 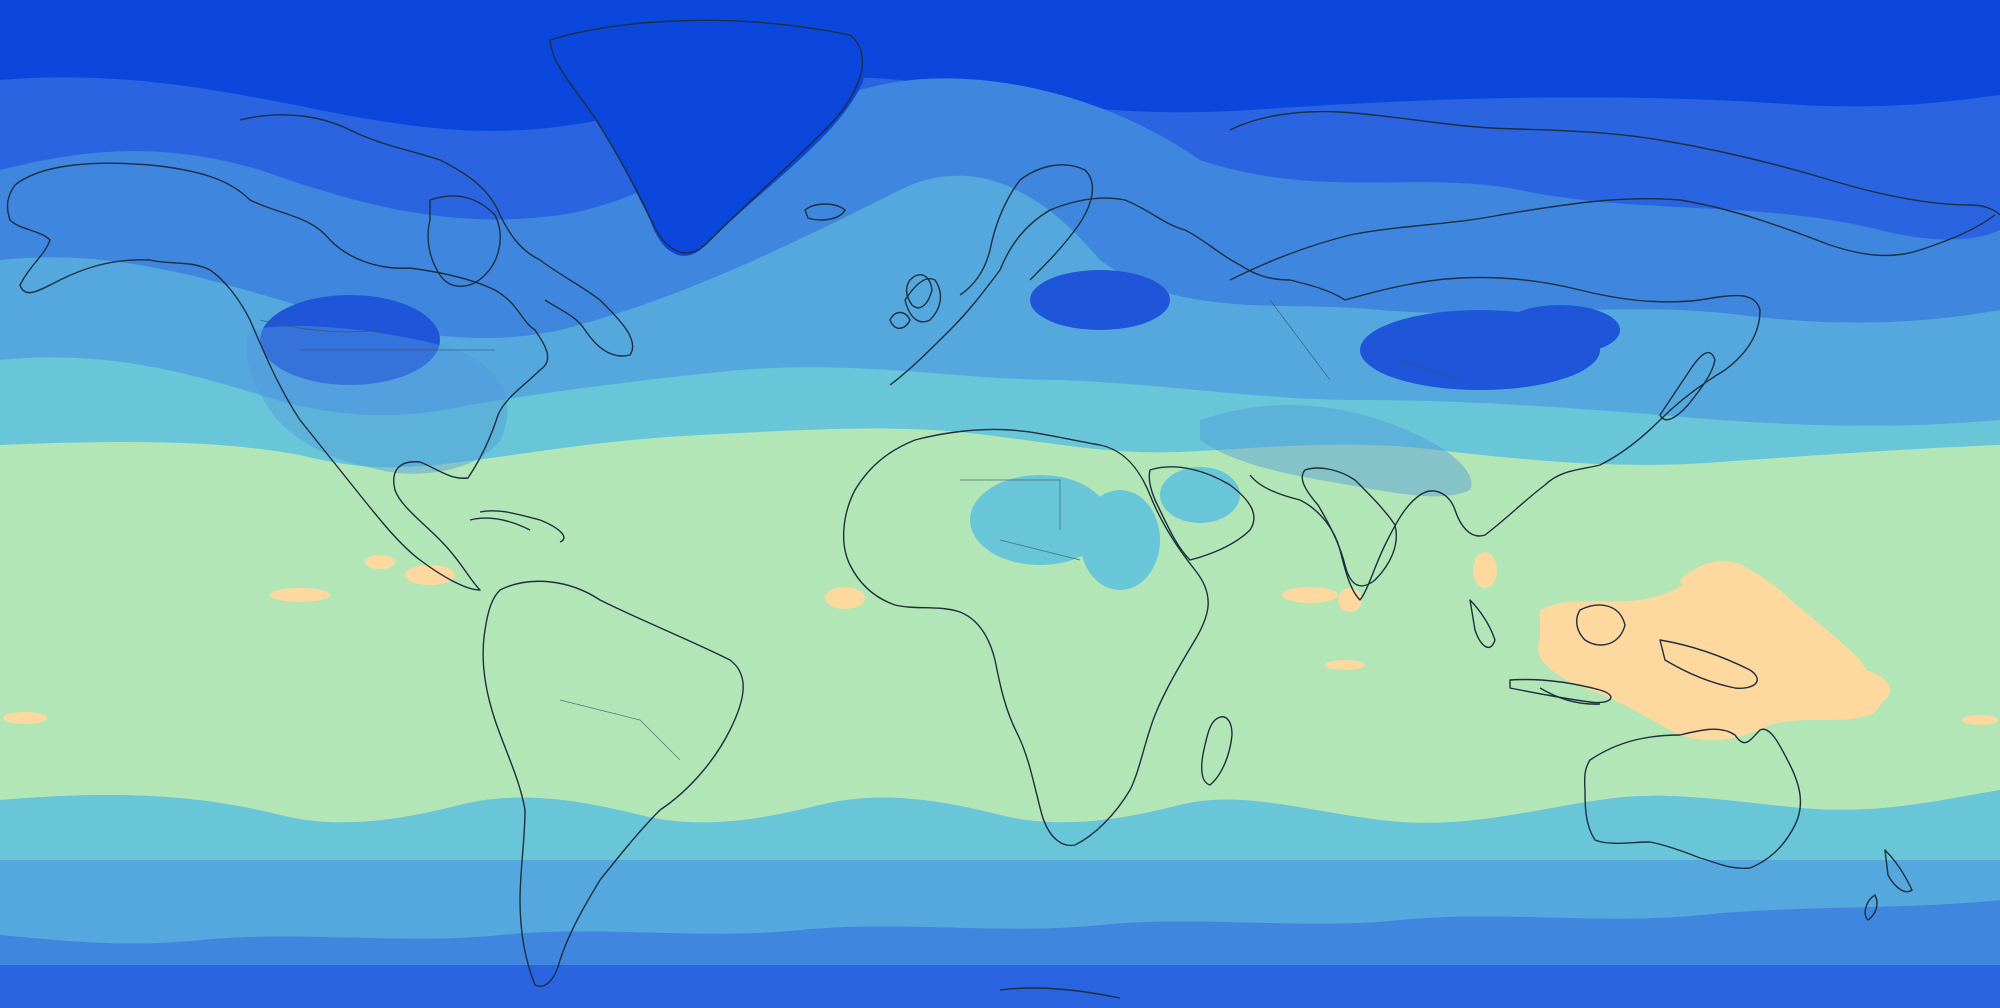 I want to click on desert-warm-patches, so click(x=1105, y=528).